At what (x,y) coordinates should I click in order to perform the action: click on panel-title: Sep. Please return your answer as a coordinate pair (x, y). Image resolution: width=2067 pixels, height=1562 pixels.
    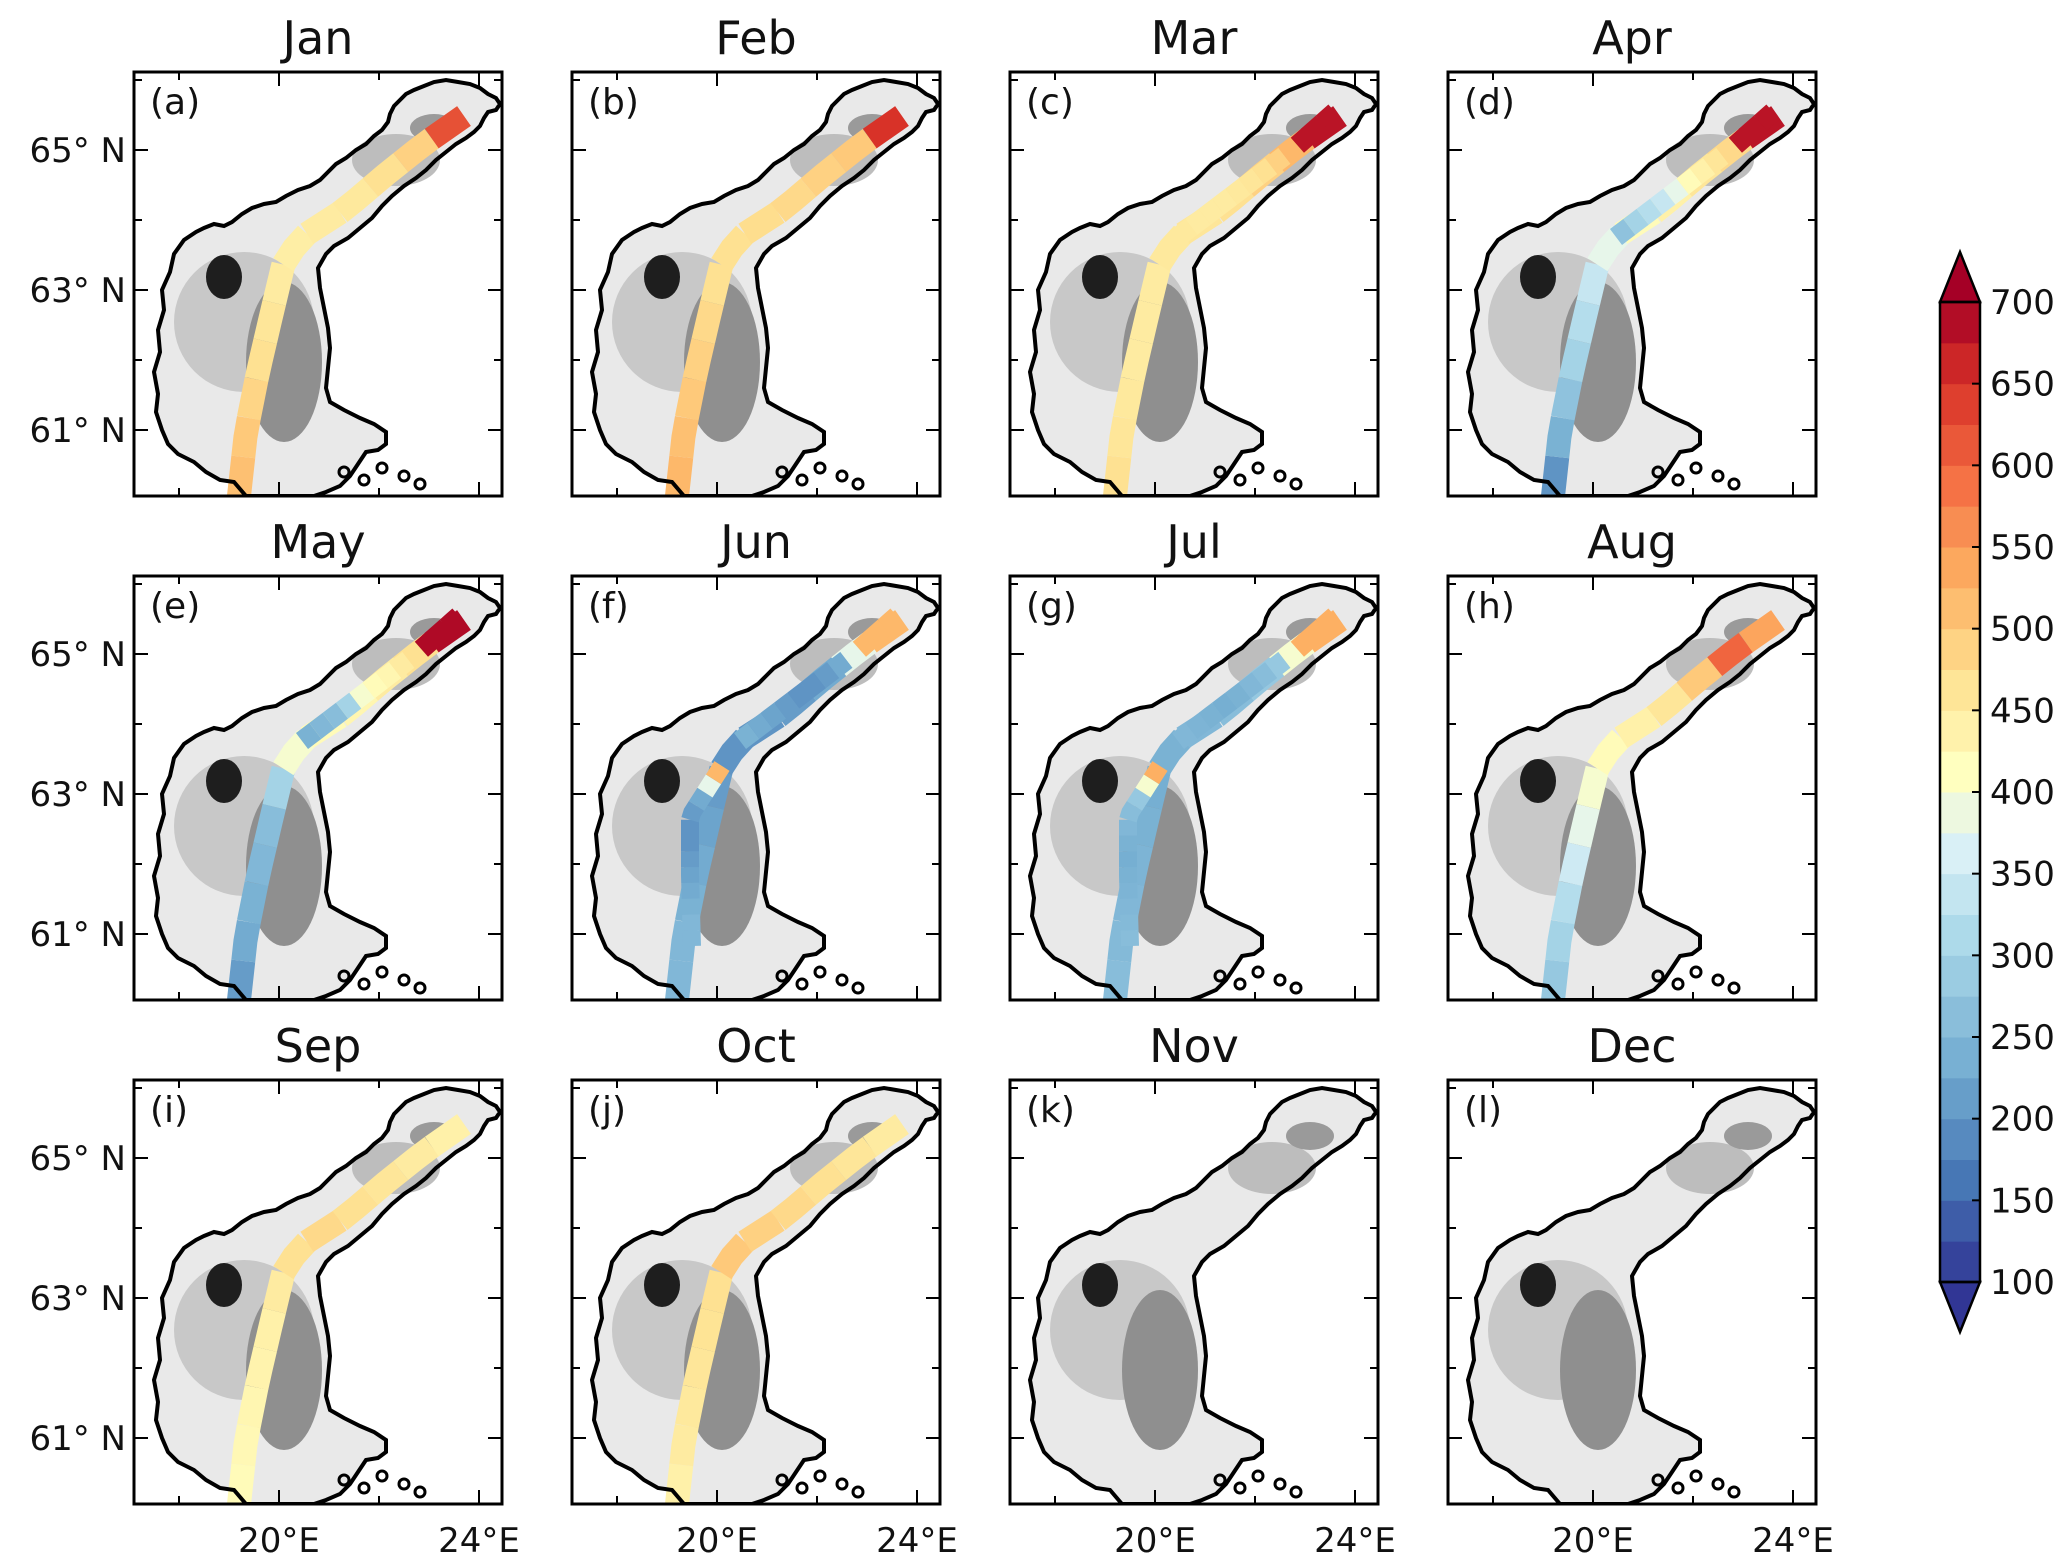
    Looking at the image, I should click on (318, 1046).